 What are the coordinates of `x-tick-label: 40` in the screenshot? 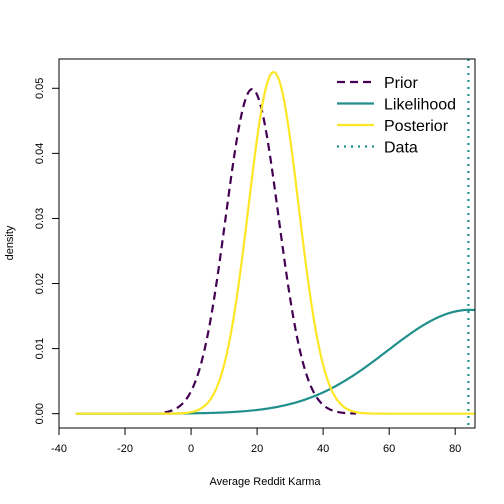 It's located at (323, 449).